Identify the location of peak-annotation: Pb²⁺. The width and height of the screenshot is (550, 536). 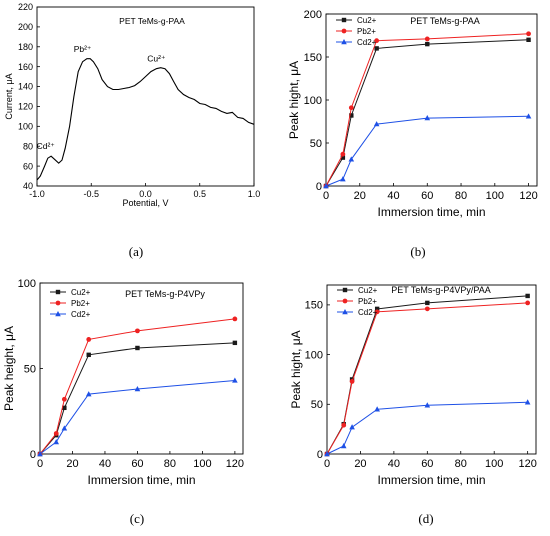
(83, 49).